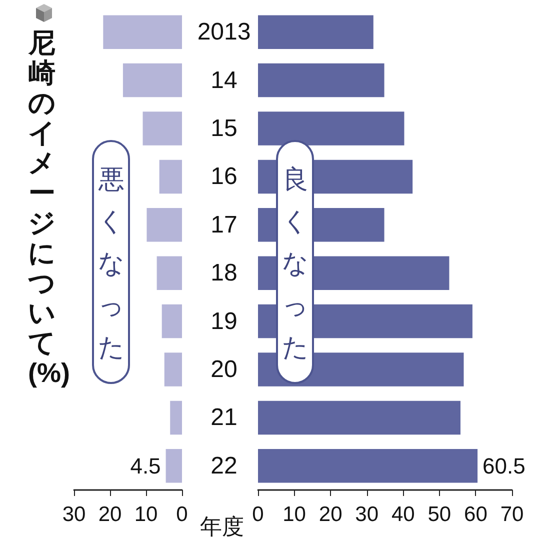 The width and height of the screenshot is (552, 552). What do you see at coordinates (224, 32) in the screenshot?
I see `y-tick-label: 2013` at bounding box center [224, 32].